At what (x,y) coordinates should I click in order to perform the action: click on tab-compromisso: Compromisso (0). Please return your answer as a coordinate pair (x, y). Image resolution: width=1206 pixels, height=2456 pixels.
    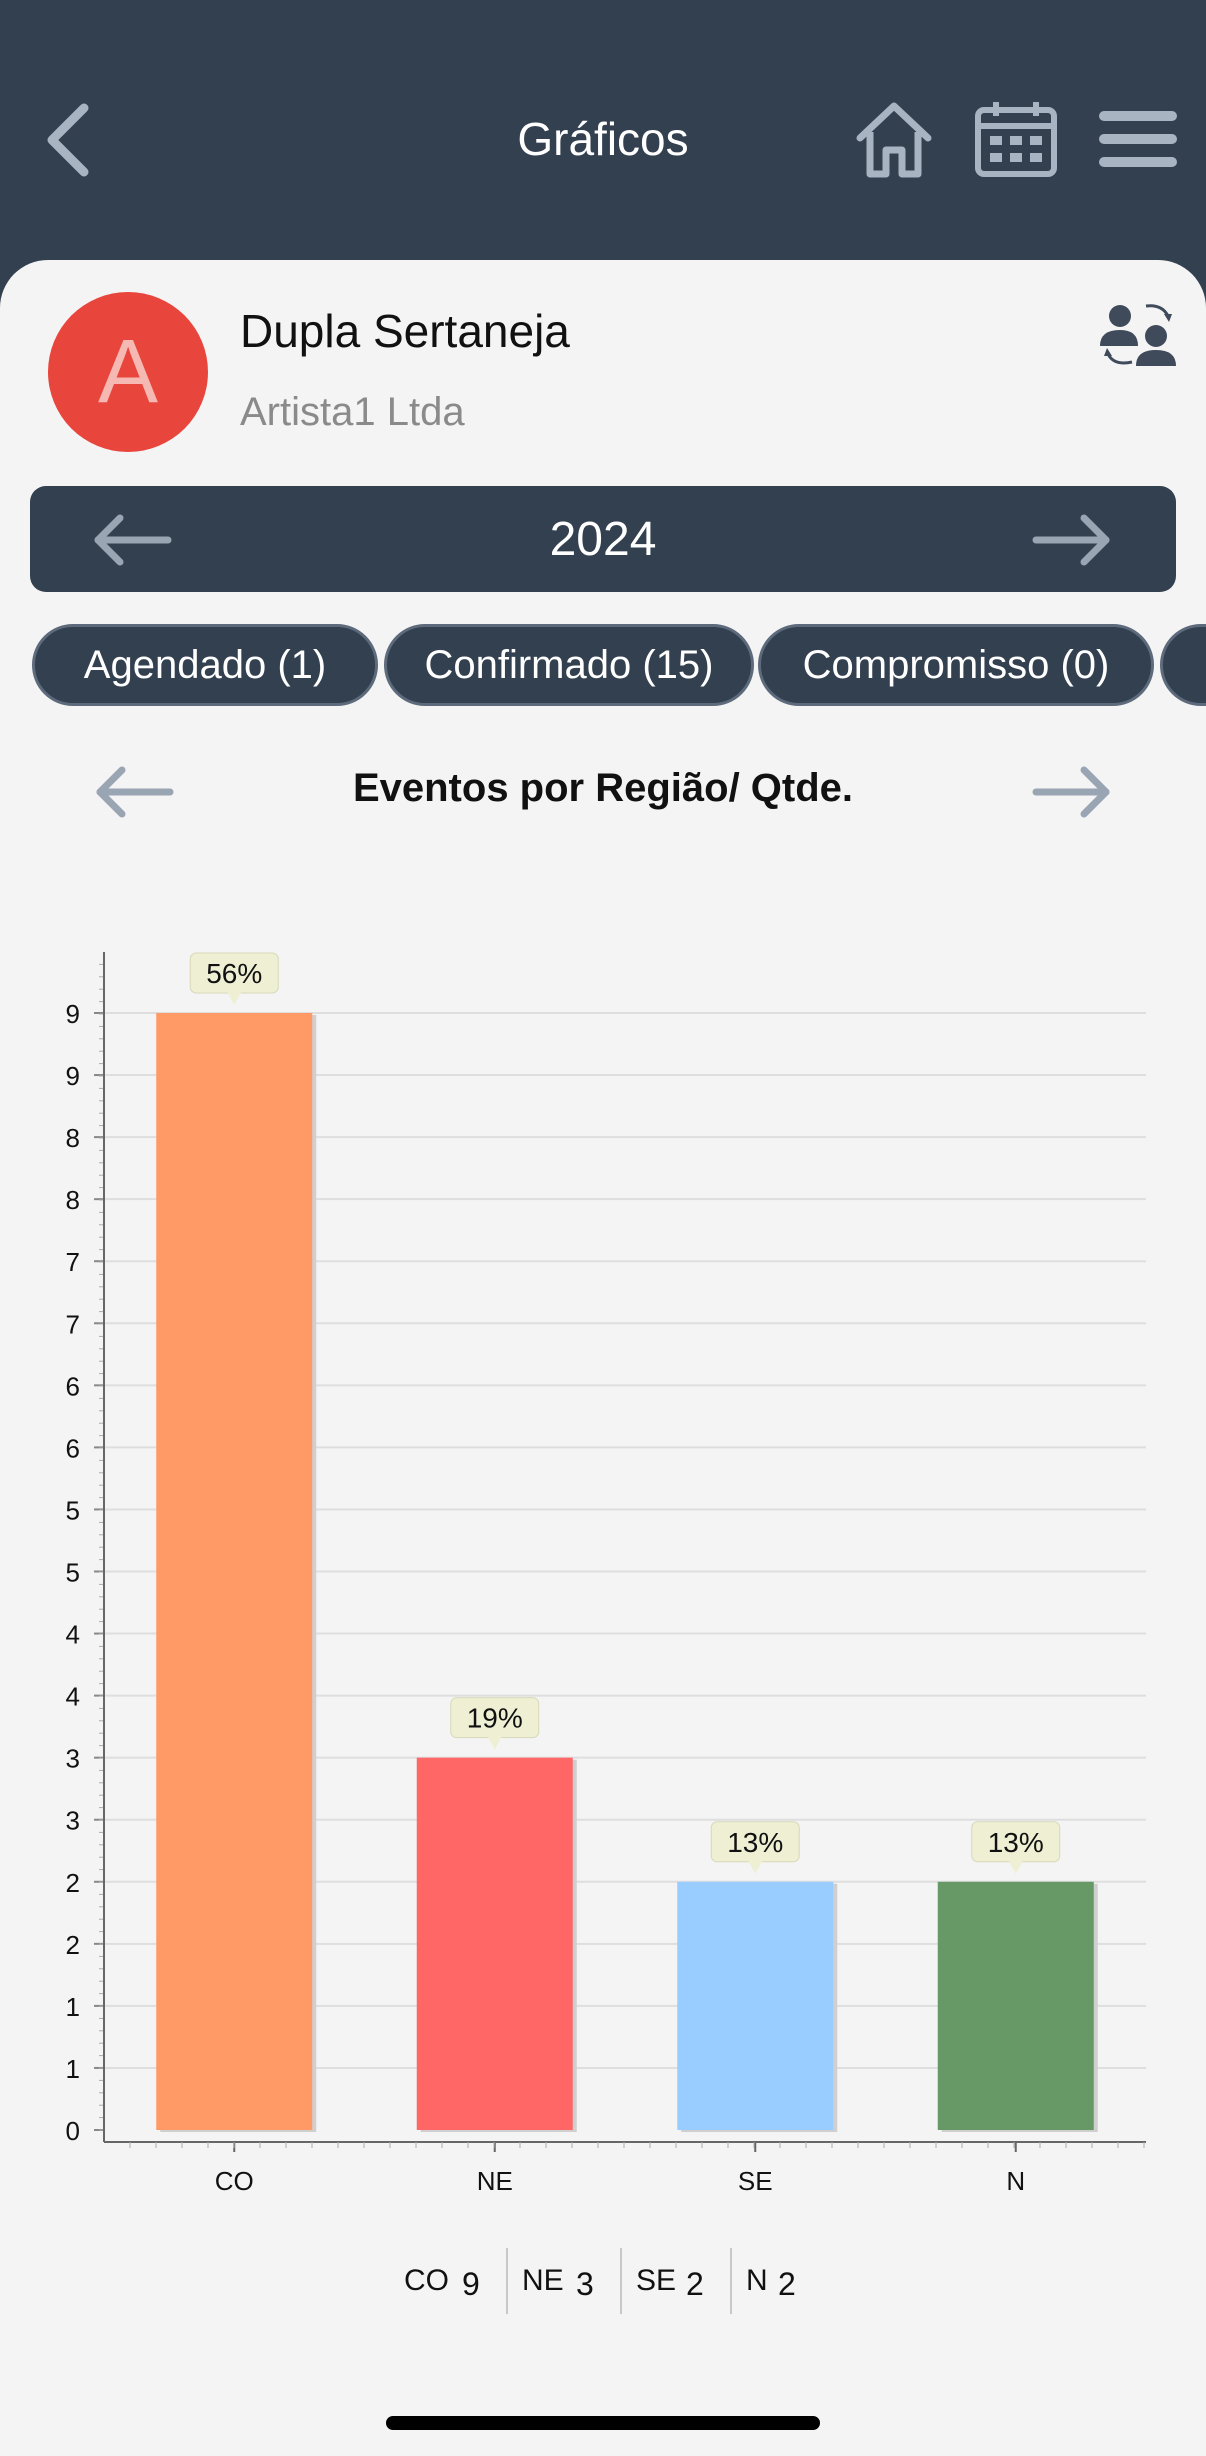
    Looking at the image, I should click on (956, 665).